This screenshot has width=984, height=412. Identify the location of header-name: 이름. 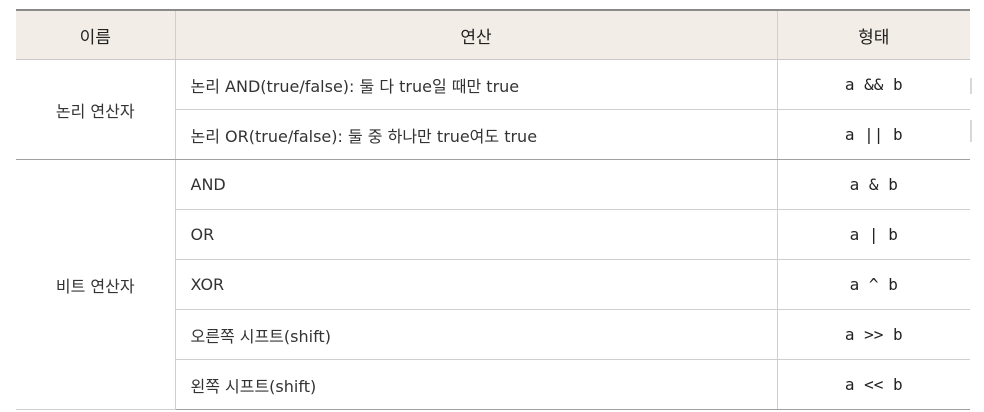
(95, 34).